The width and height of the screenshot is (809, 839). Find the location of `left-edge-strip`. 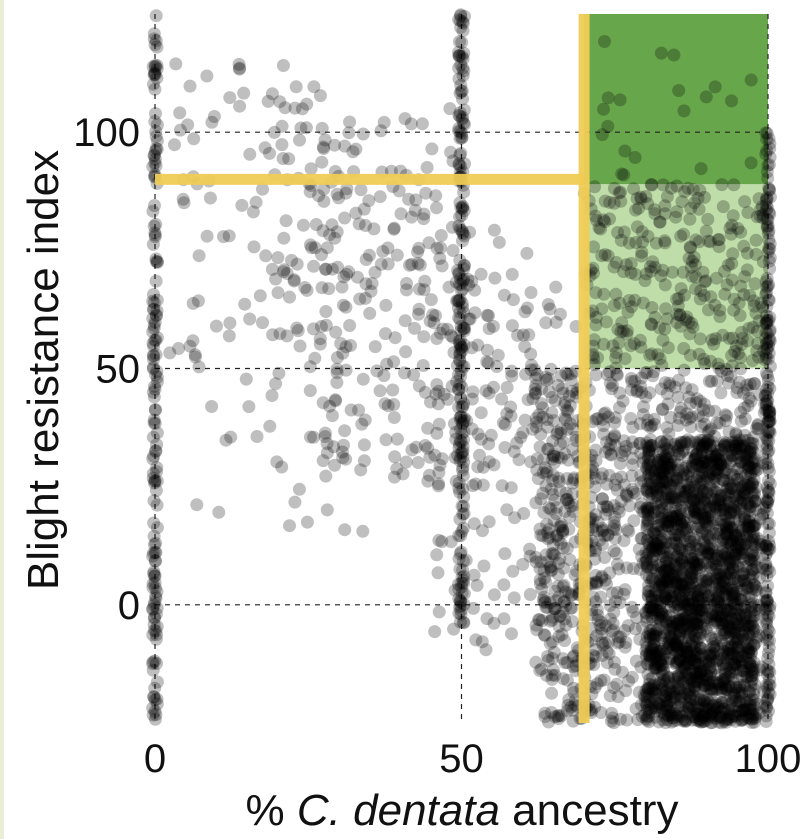

left-edge-strip is located at coordinates (2, 419).